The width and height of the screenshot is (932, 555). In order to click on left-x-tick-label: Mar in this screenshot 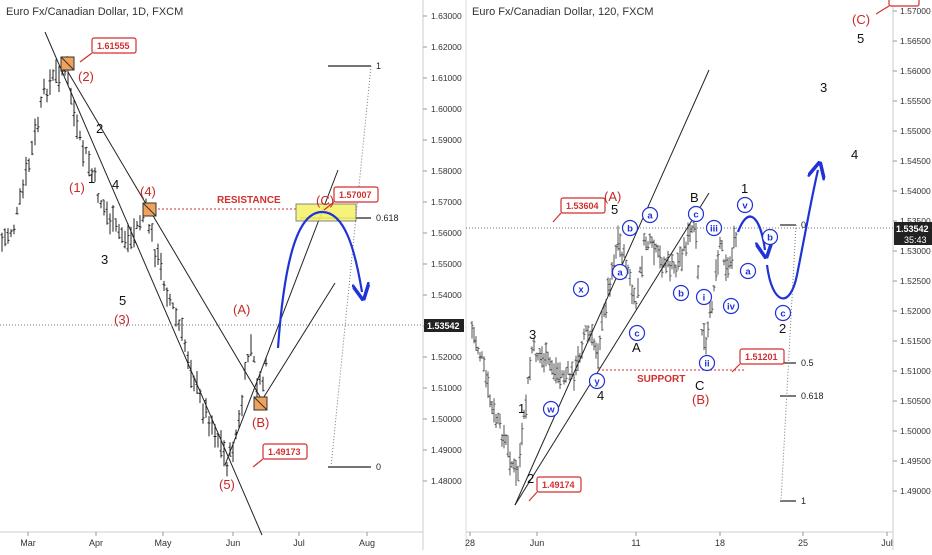, I will do `click(28, 543)`.